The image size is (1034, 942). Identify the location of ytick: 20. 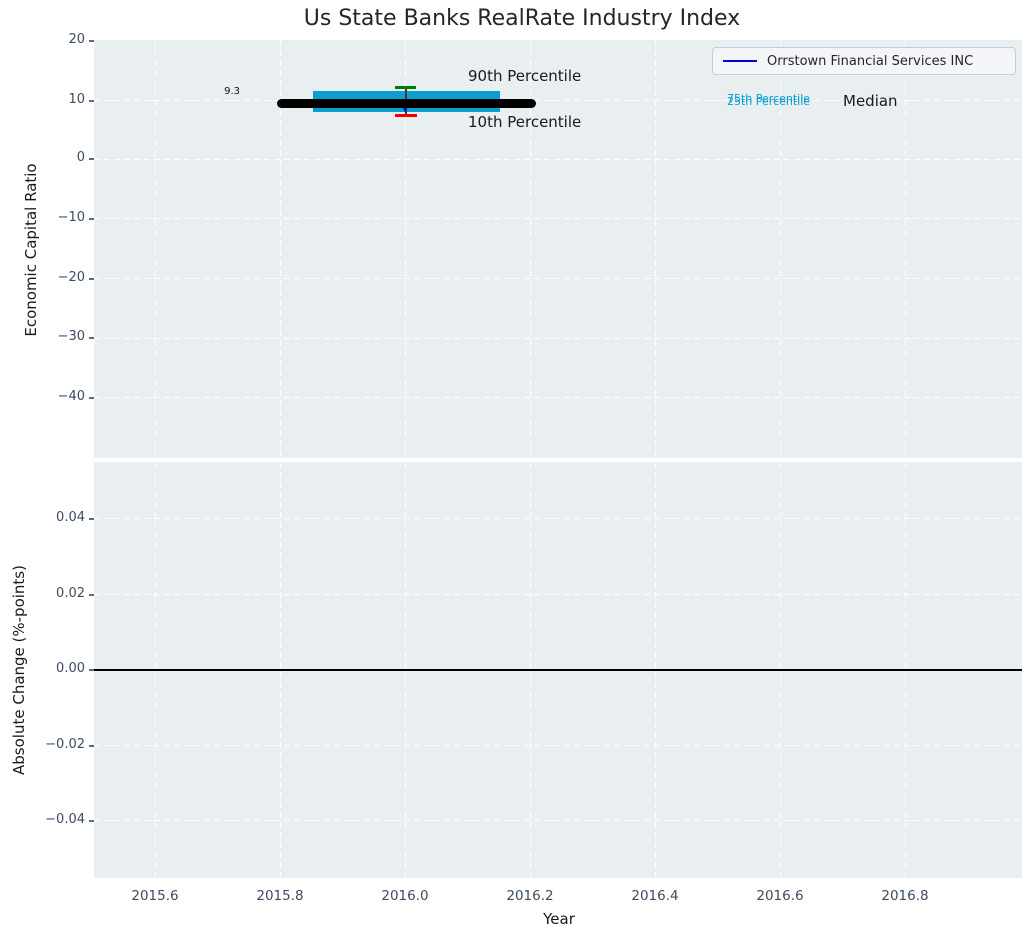
(76, 39).